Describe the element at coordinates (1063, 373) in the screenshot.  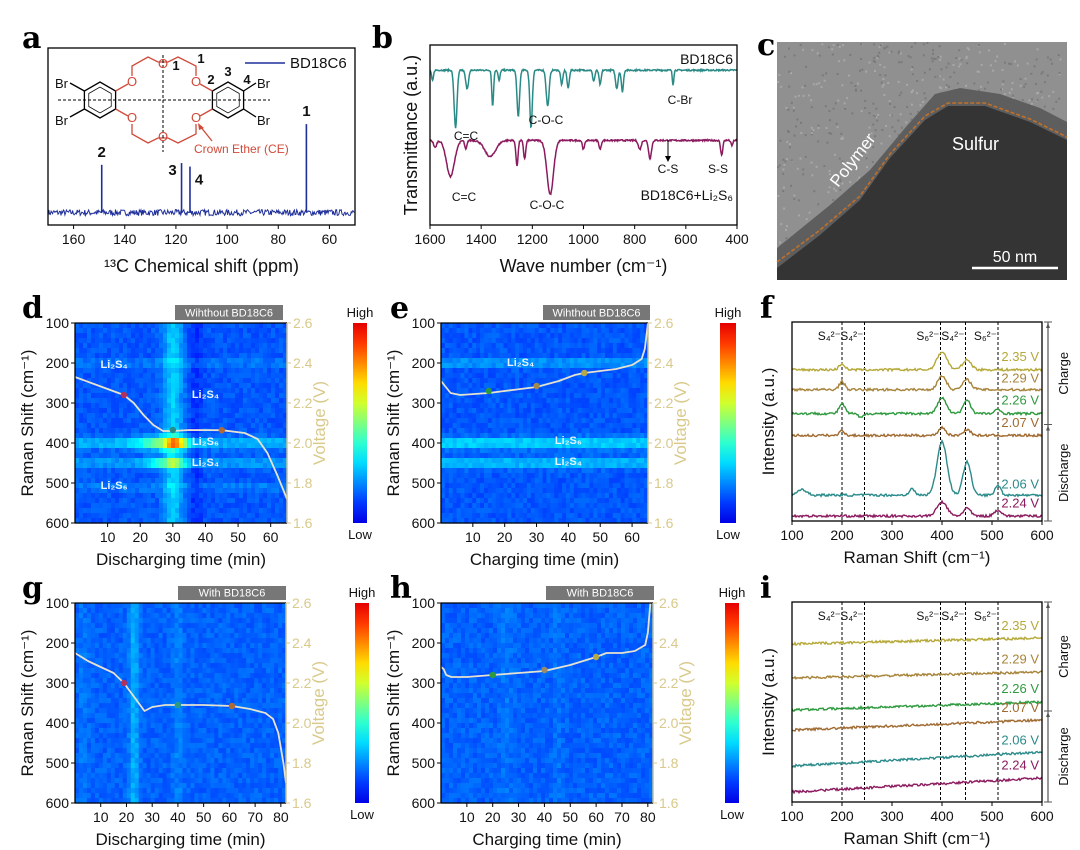
I see `charge-label: Charge` at that location.